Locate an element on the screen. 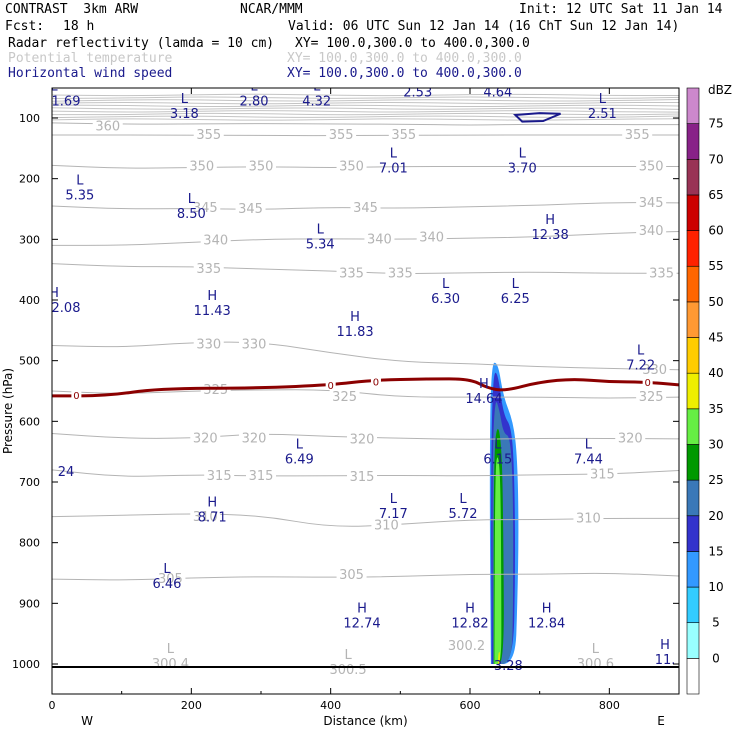 The height and width of the screenshot is (740, 740). y-tick-label: 900 is located at coordinates (29, 603).